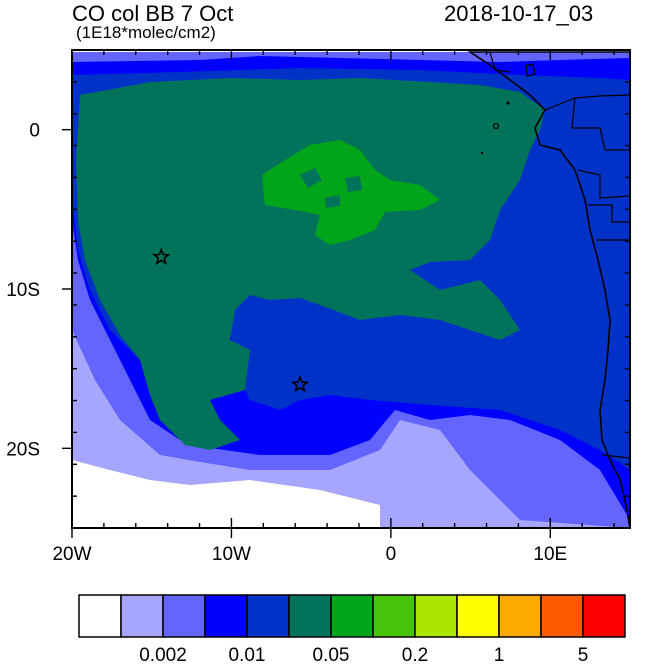 Image resolution: width=650 pixels, height=667 pixels. I want to click on y-tick-label: 20S, so click(23, 449).